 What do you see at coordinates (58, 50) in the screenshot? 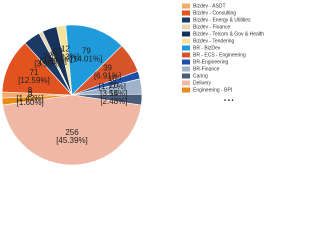
I see `slice-value: 19` at bounding box center [58, 50].